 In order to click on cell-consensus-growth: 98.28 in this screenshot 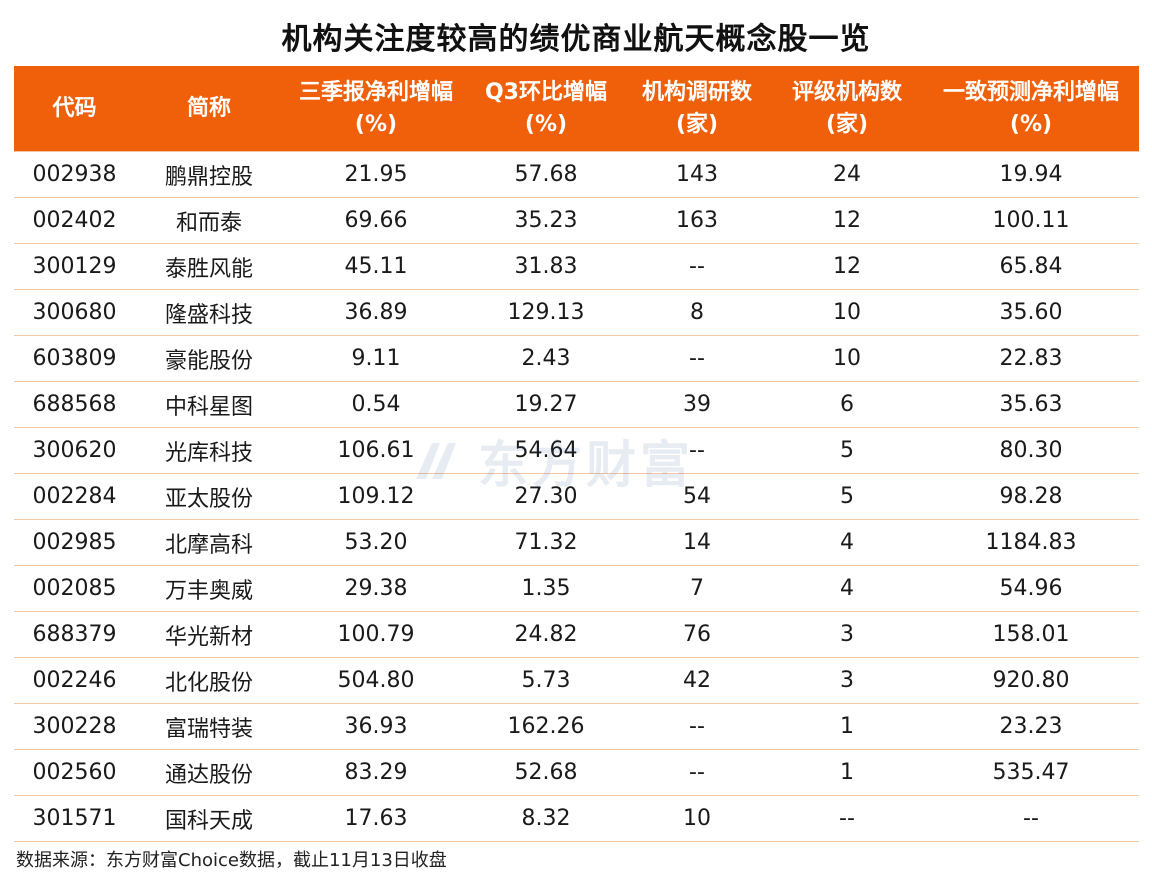, I will do `click(1031, 496)`.